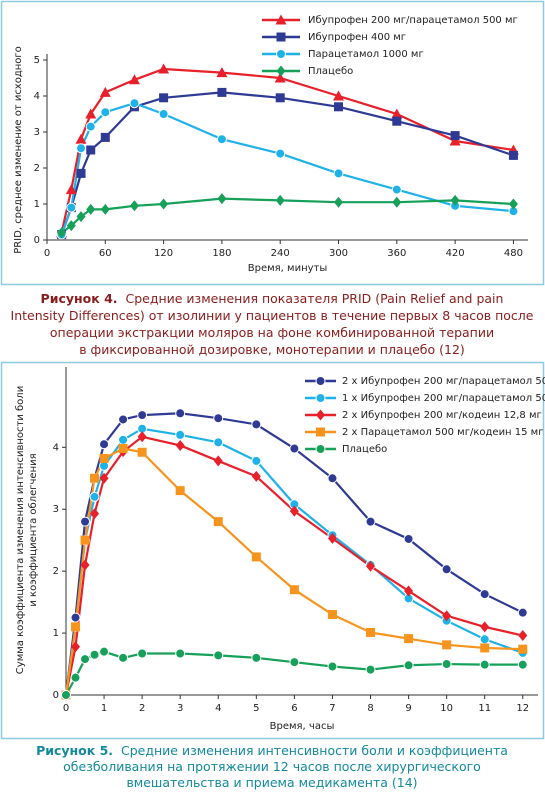  What do you see at coordinates (271, 782) in the screenshot?
I see `caption-text: вмешательства и приема медикамента (14)` at bounding box center [271, 782].